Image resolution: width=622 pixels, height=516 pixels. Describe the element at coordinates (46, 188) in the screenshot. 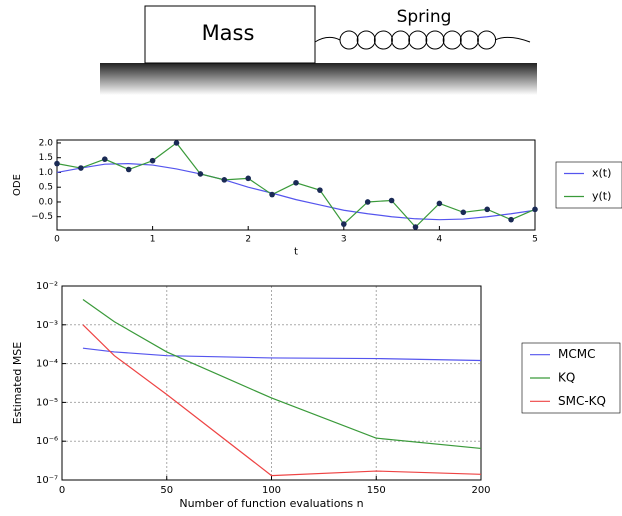

I see `y-tick-label: 0.5` at that location.